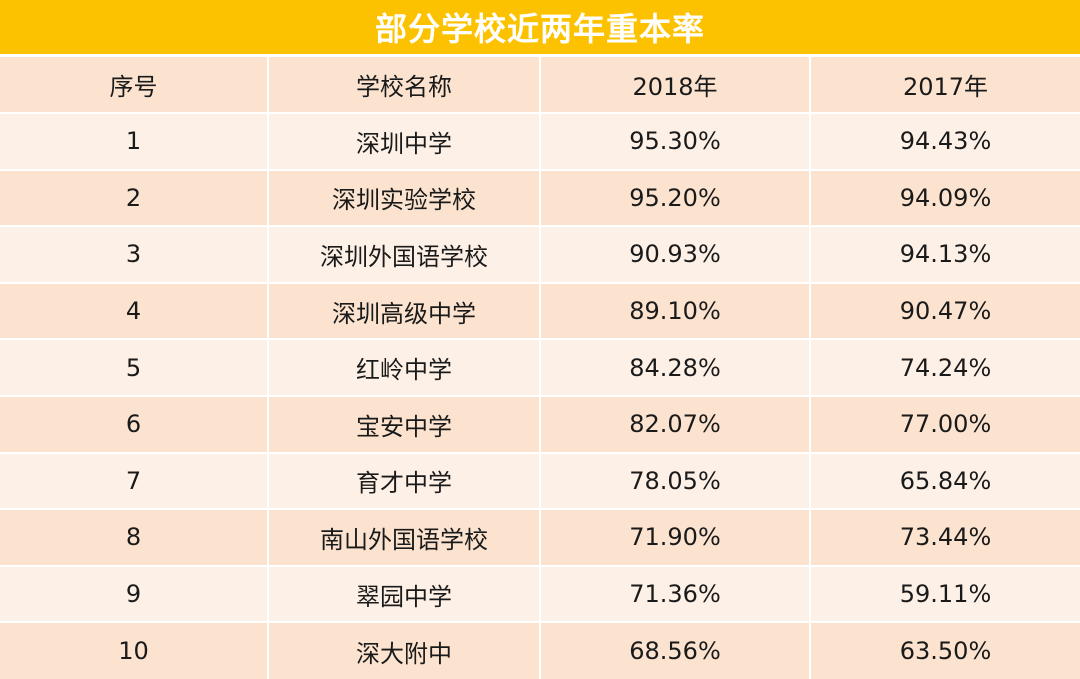 The height and width of the screenshot is (679, 1080). What do you see at coordinates (403, 594) in the screenshot?
I see `school-name-cell: 翠园中学` at bounding box center [403, 594].